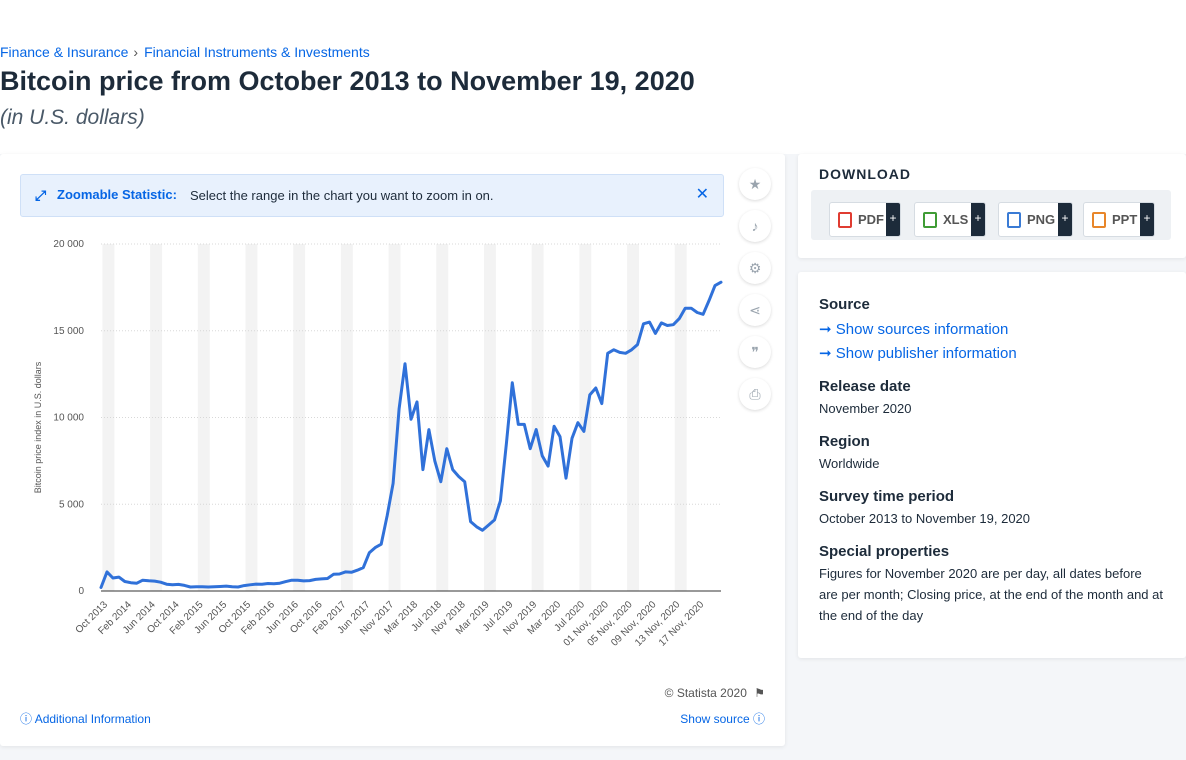 This screenshot has width=1186, height=760. Describe the element at coordinates (887, 496) in the screenshot. I see `survey-period-label: Survey time period` at that location.